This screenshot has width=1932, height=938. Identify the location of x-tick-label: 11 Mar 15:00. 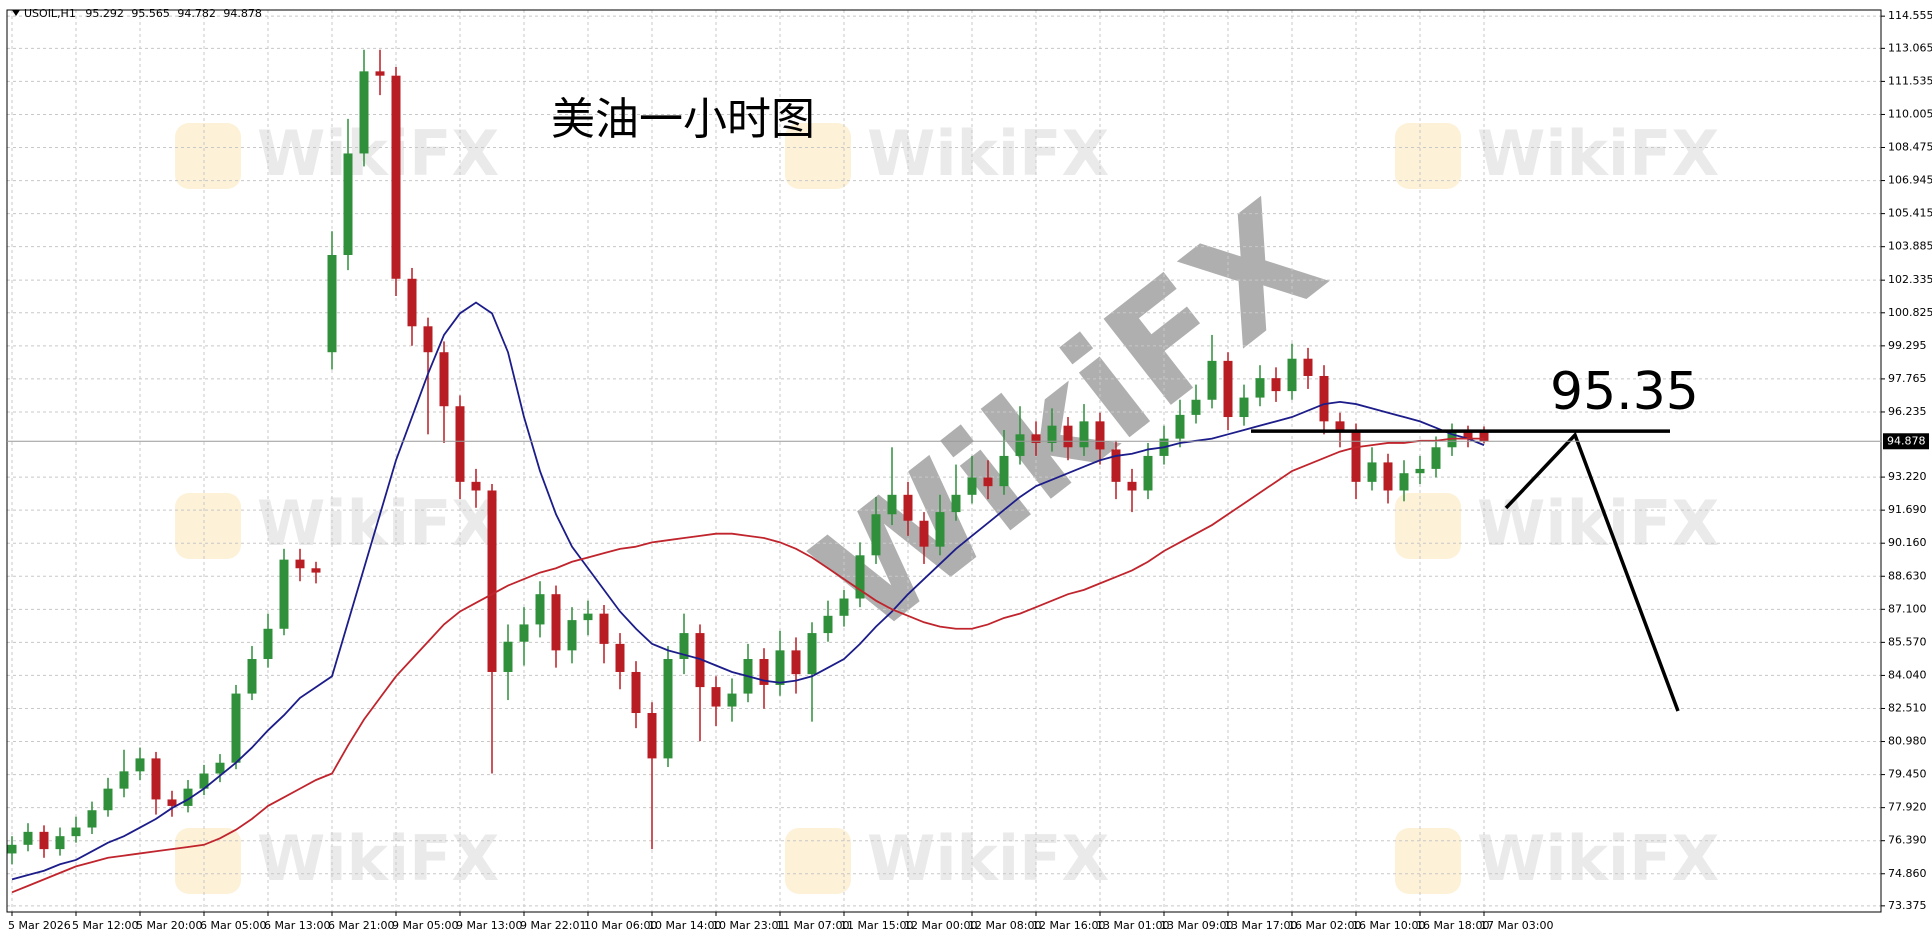
(876, 925).